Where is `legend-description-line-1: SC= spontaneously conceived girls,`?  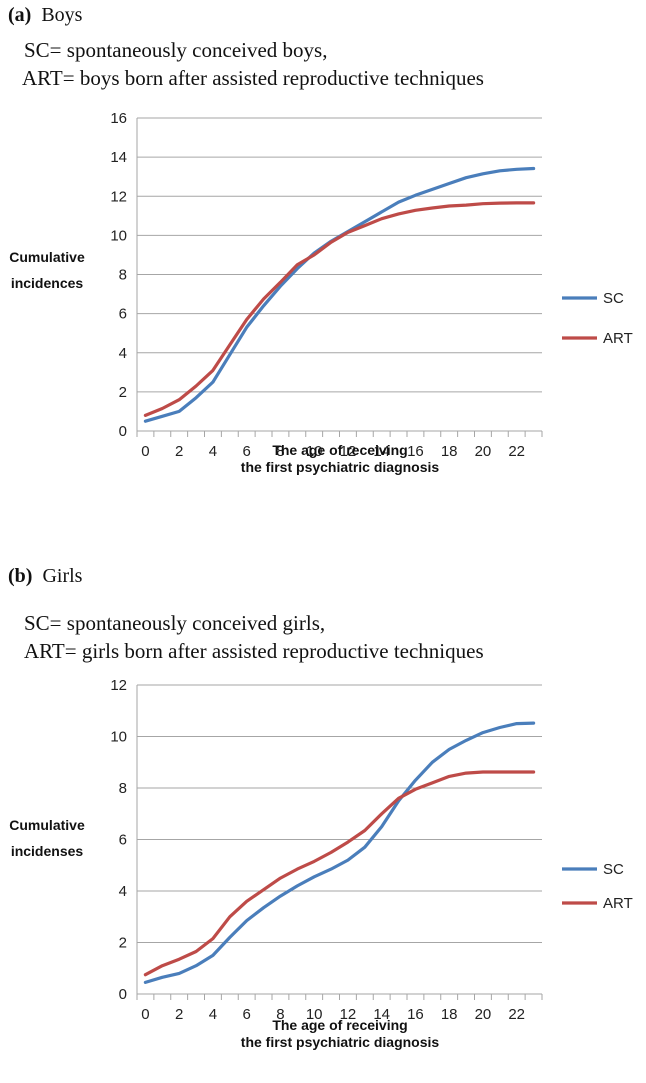
legend-description-line-1: SC= spontaneously conceived girls, is located at coordinates (175, 623).